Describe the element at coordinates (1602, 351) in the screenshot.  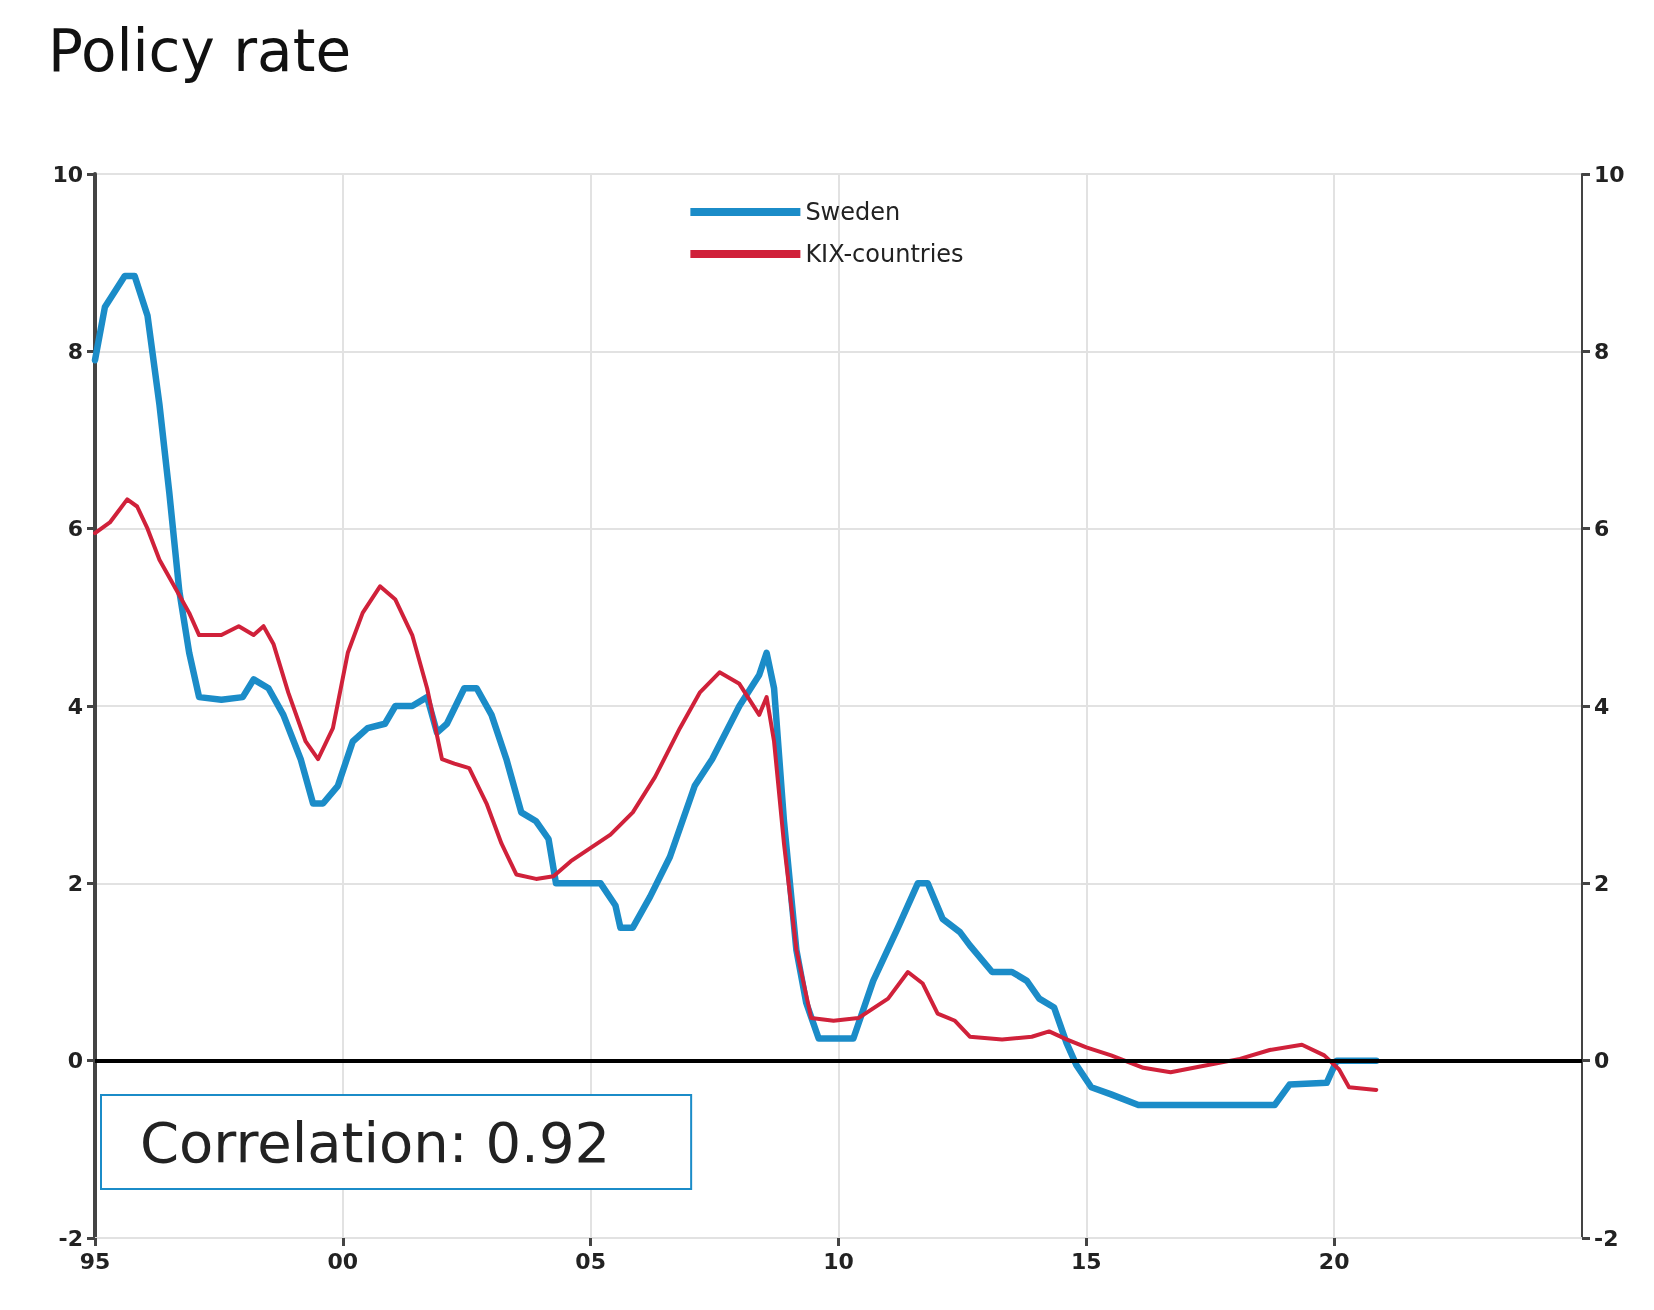
I see `y2-tick-label: 8` at that location.